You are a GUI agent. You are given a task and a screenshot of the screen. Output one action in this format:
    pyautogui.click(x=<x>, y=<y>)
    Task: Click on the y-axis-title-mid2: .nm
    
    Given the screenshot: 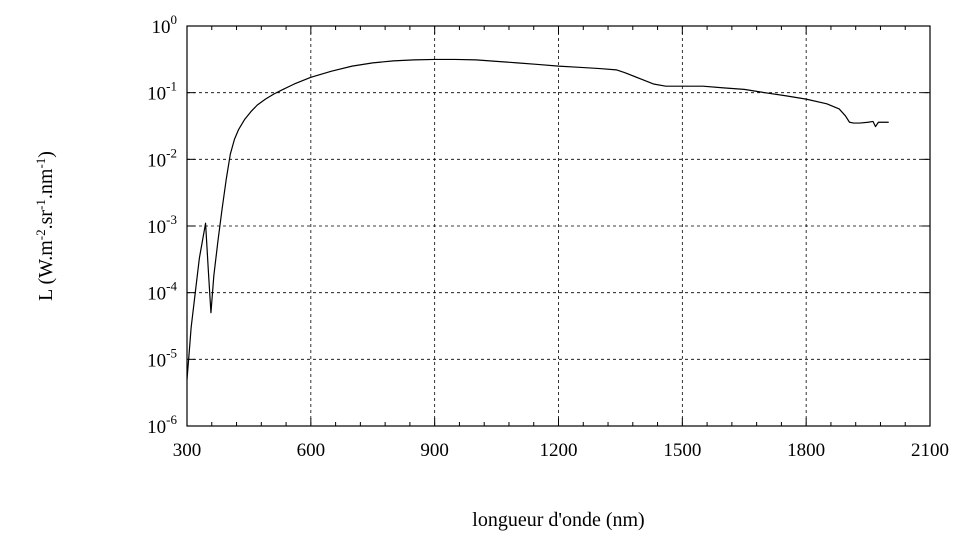 What is the action you would take?
    pyautogui.click(x=46, y=183)
    